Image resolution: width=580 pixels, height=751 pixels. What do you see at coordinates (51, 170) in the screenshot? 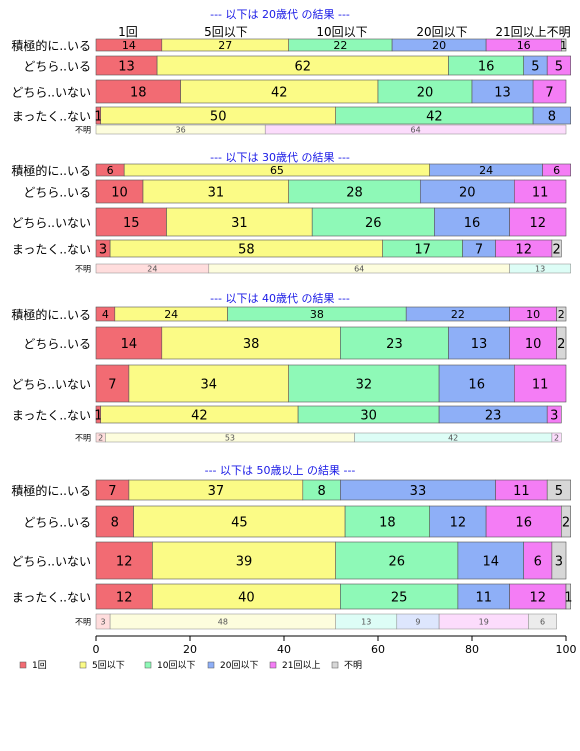
I see `row-label: 積極的に..いる` at bounding box center [51, 170].